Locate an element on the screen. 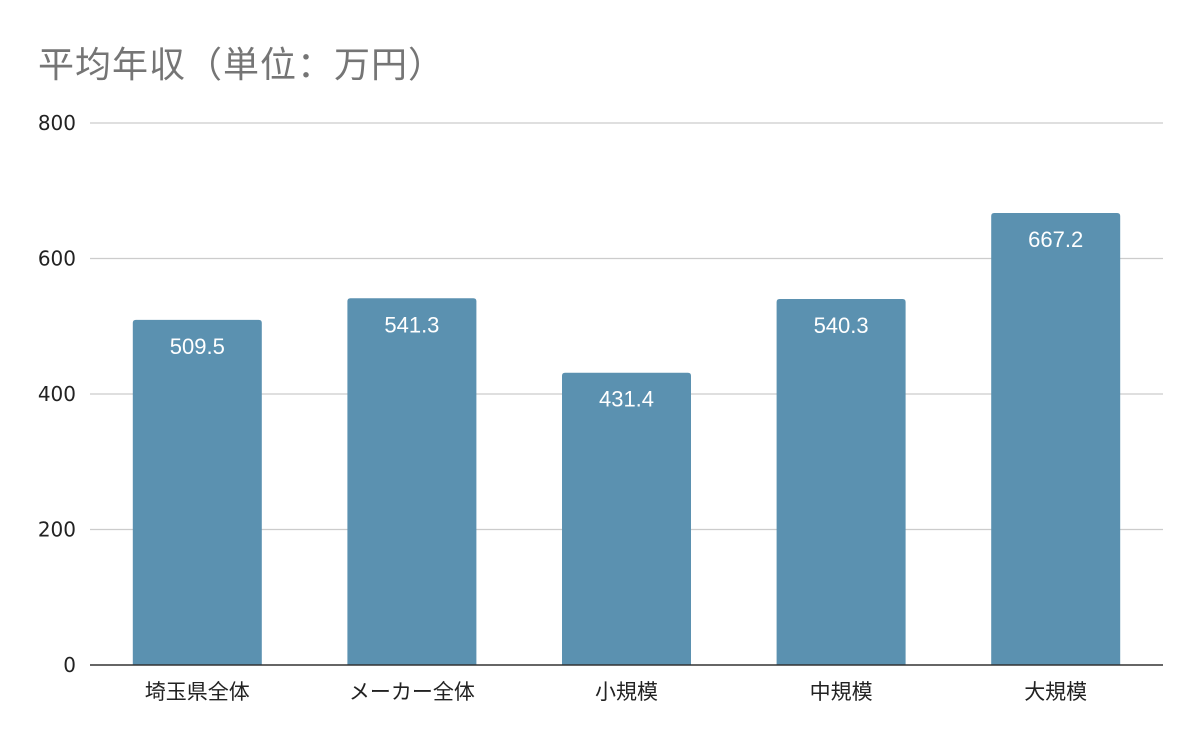 Image resolution: width=1200 pixels, height=742 pixels. x-category-label: 小規模 is located at coordinates (626, 692).